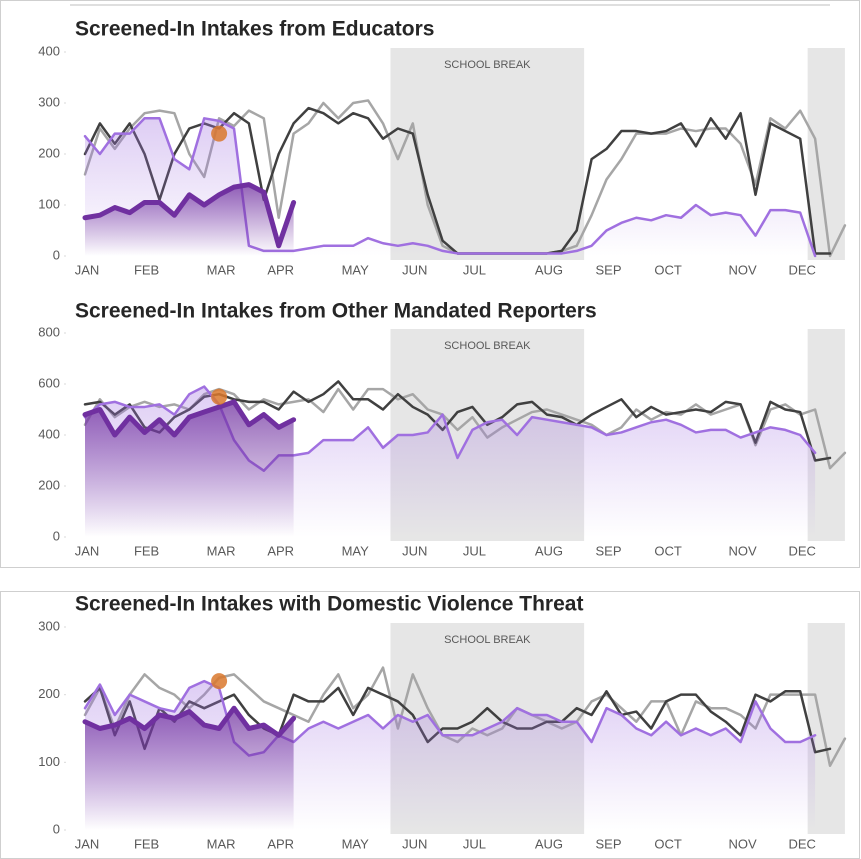 Image resolution: width=861 pixels, height=859 pixels. I want to click on shaded-band, so click(487, 154).